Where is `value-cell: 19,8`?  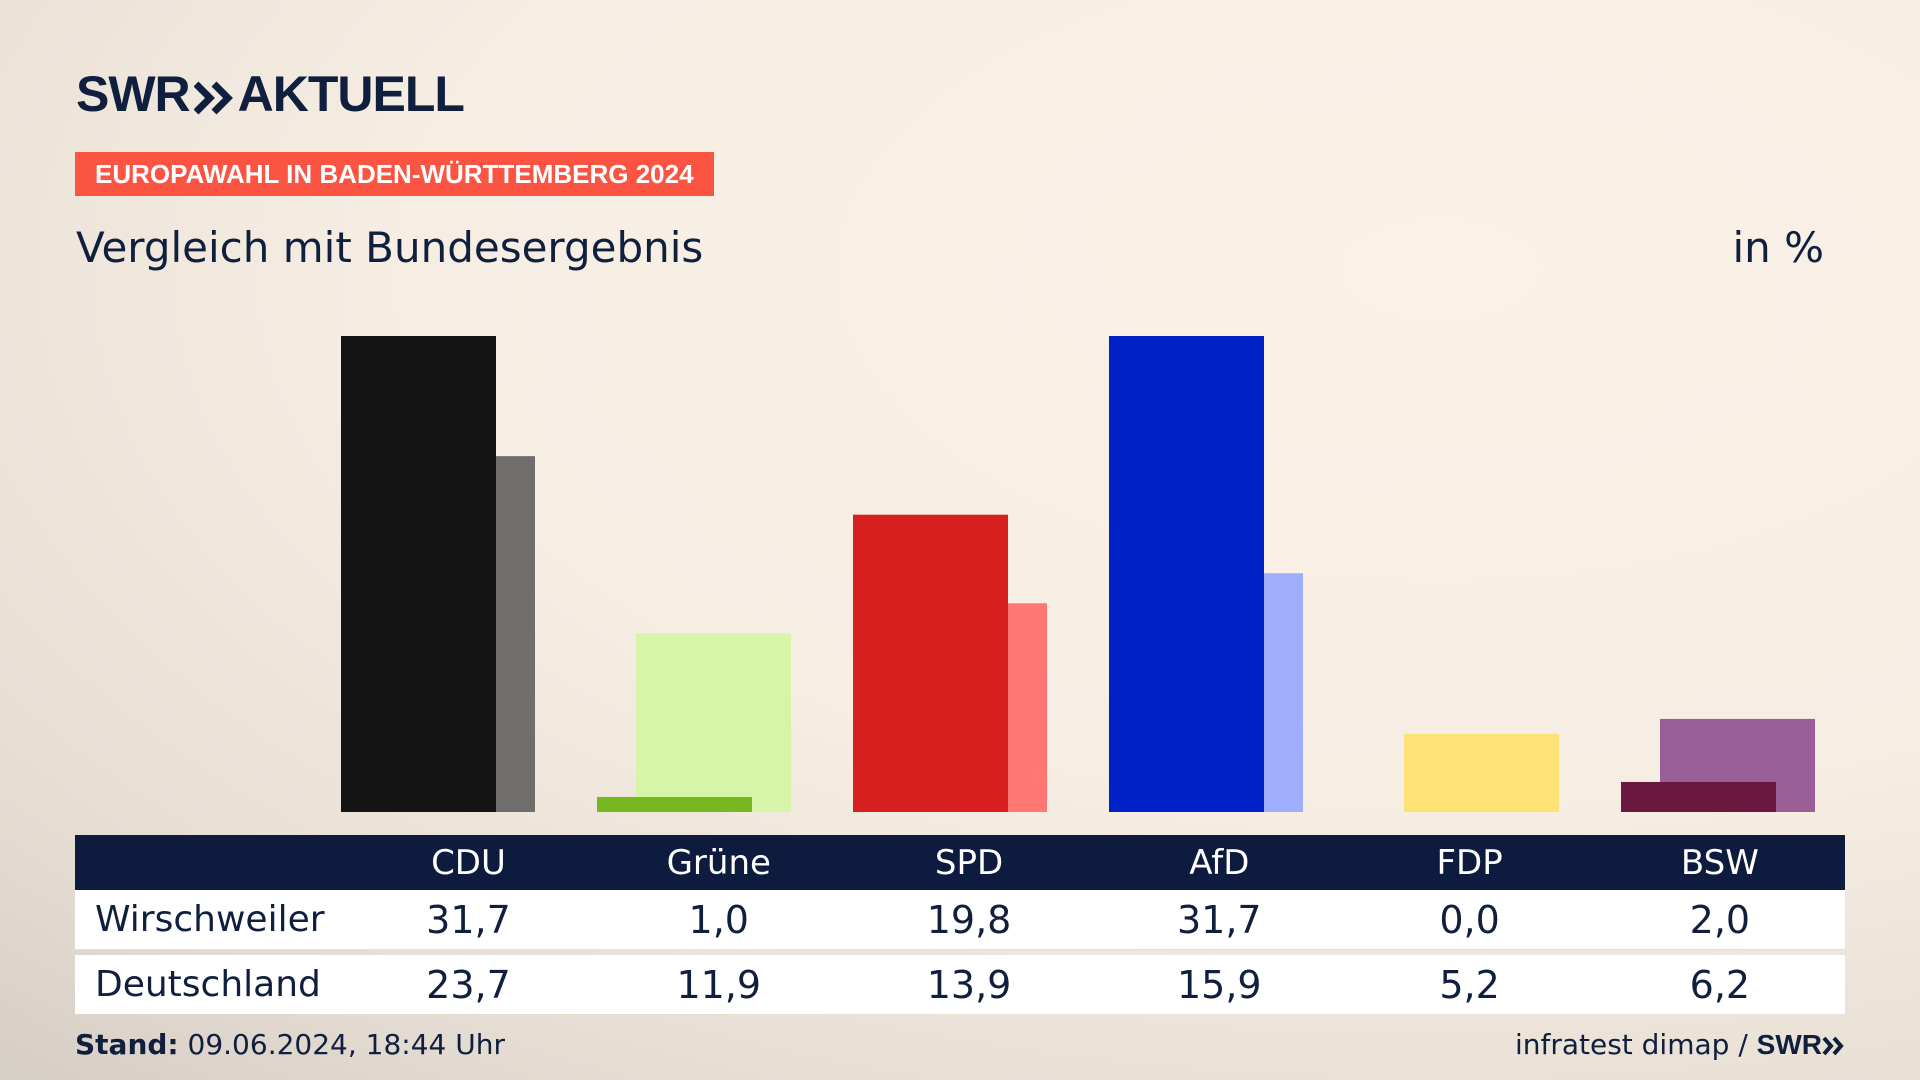
value-cell: 19,8 is located at coordinates (969, 919).